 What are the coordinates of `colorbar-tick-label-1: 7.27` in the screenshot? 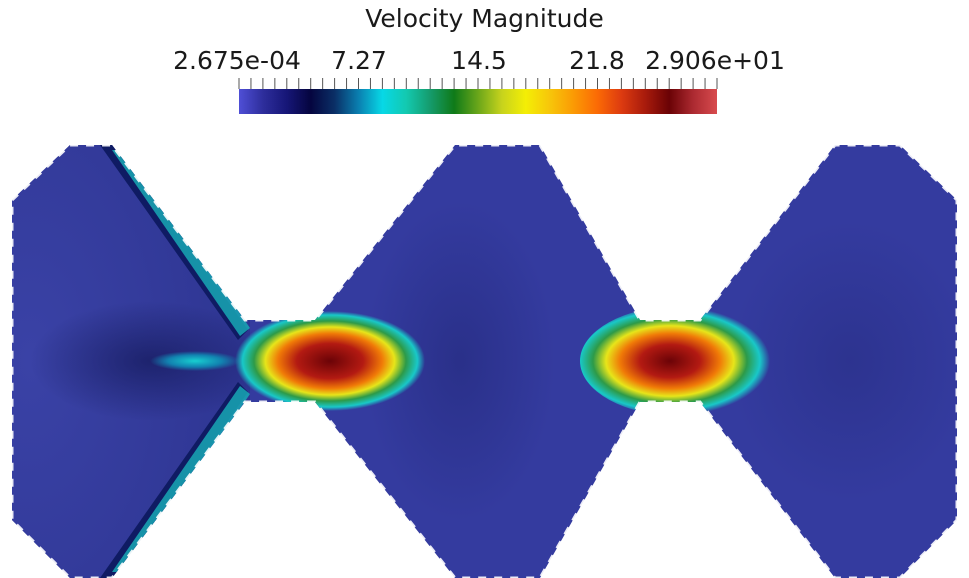 It's located at (359, 60).